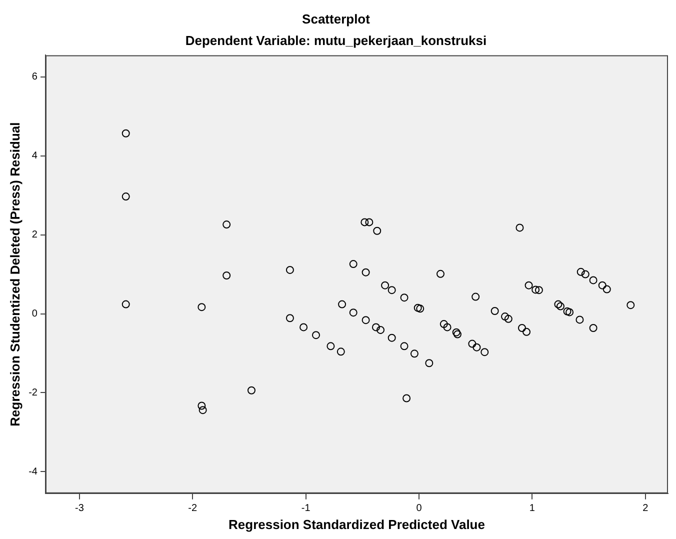 Image resolution: width=676 pixels, height=539 pixels. I want to click on chart-title: Scatterplot, so click(336, 18).